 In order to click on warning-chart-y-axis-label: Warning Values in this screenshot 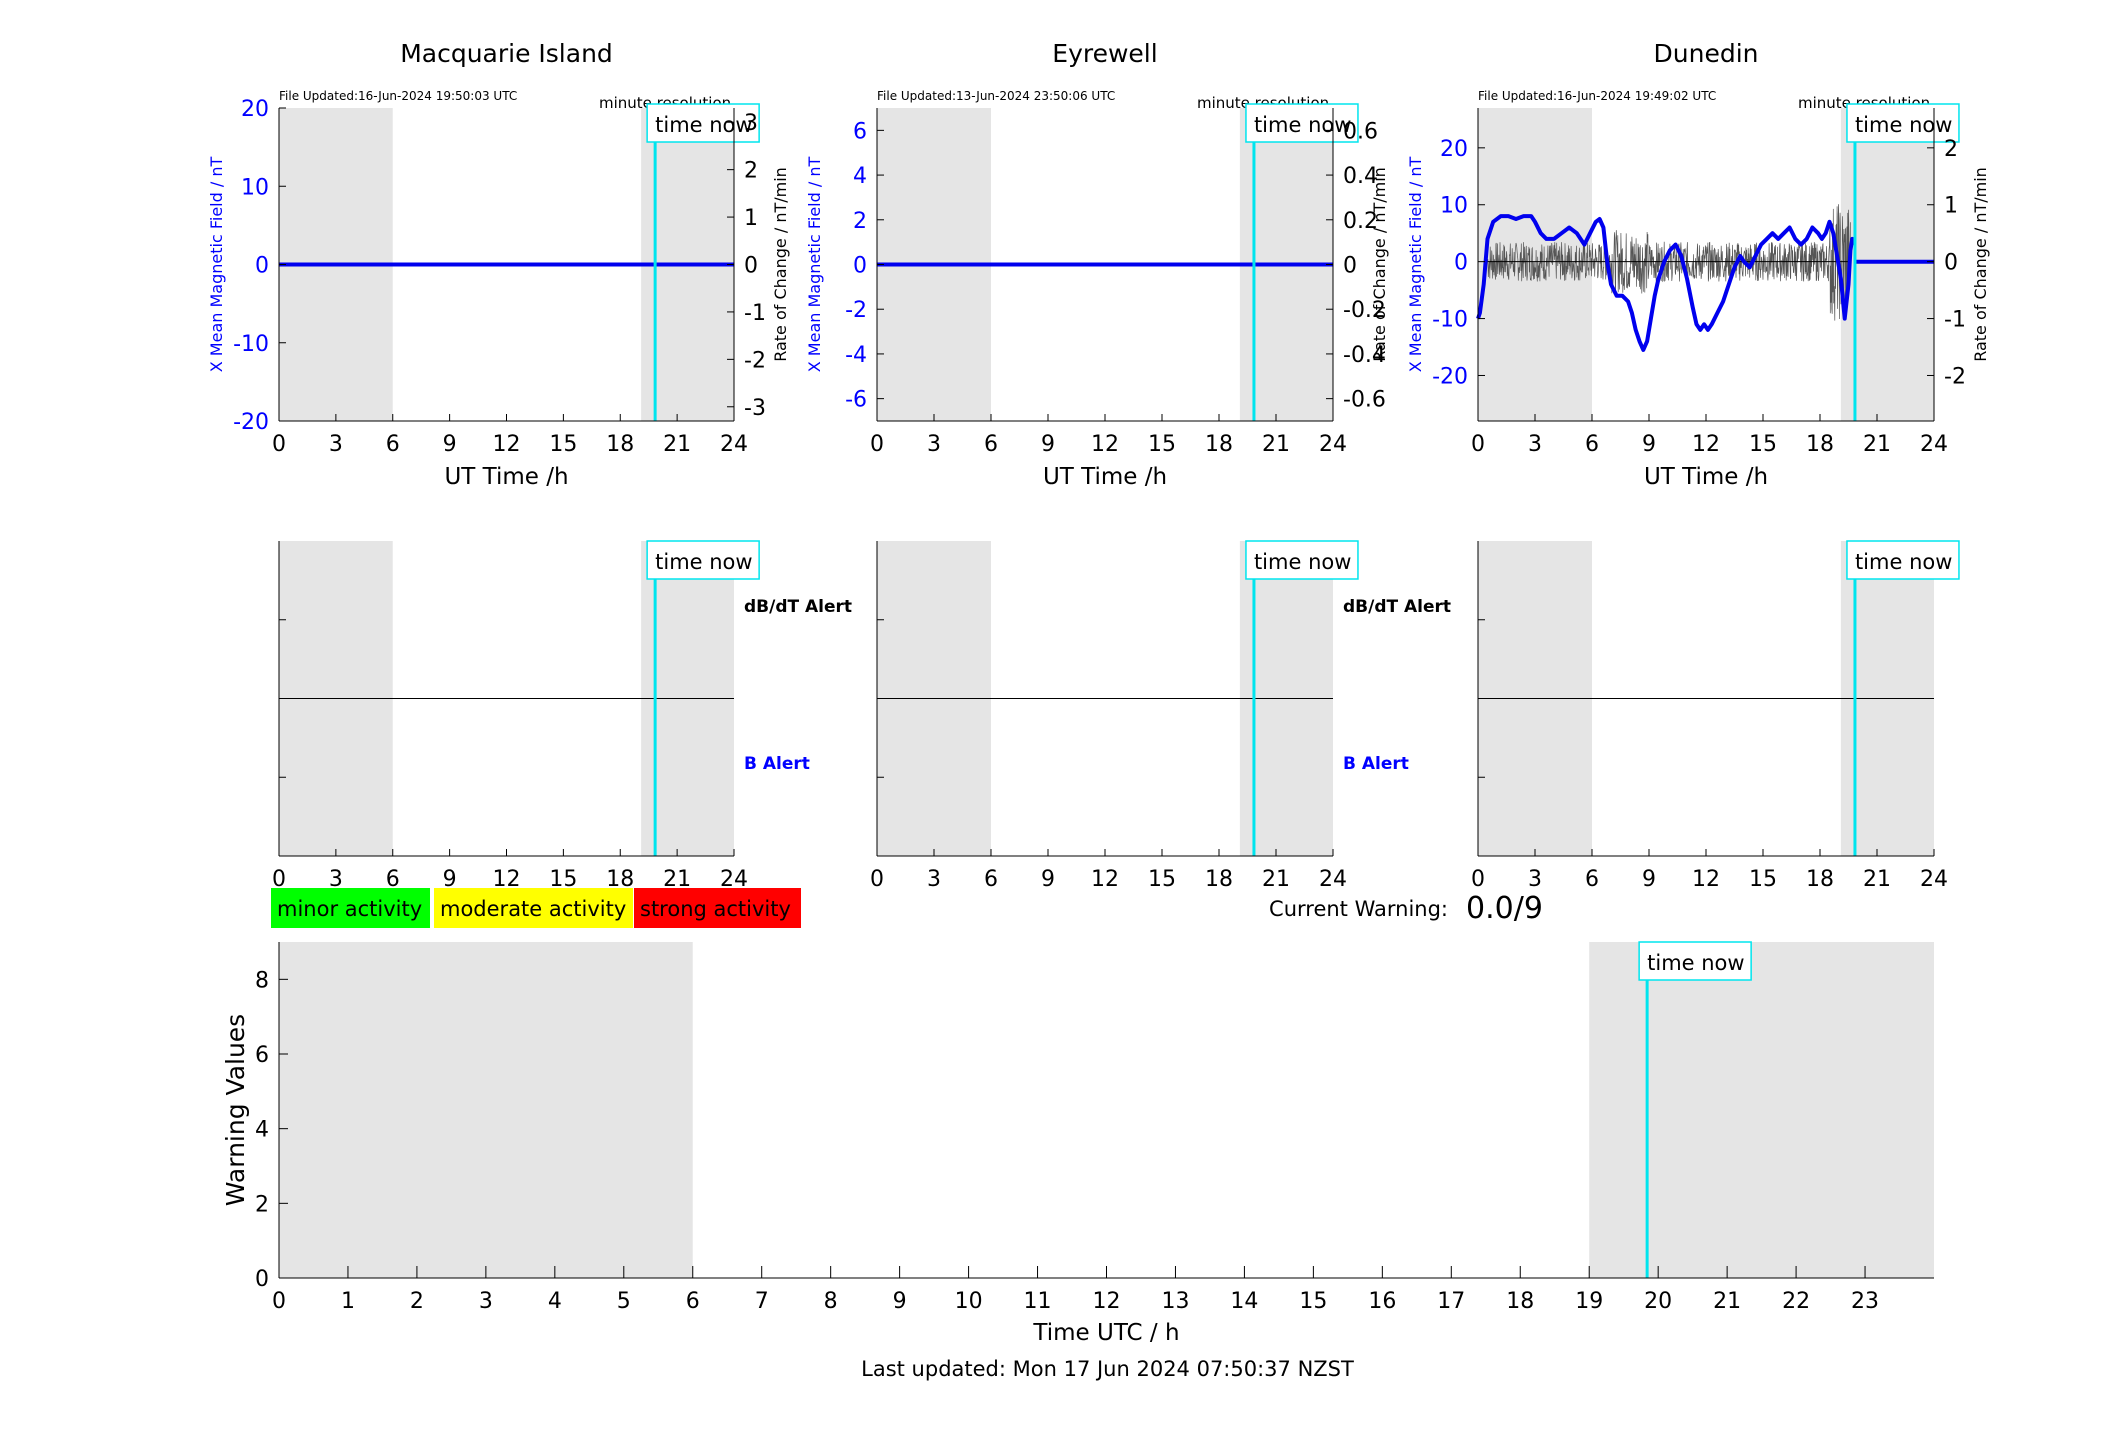, I will do `click(235, 1110)`.